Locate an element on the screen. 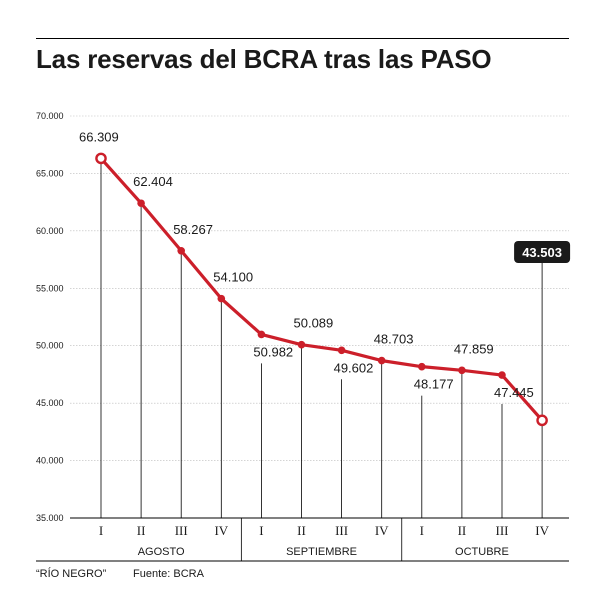  month-group-label: OCTUBRE is located at coordinates (482, 552).